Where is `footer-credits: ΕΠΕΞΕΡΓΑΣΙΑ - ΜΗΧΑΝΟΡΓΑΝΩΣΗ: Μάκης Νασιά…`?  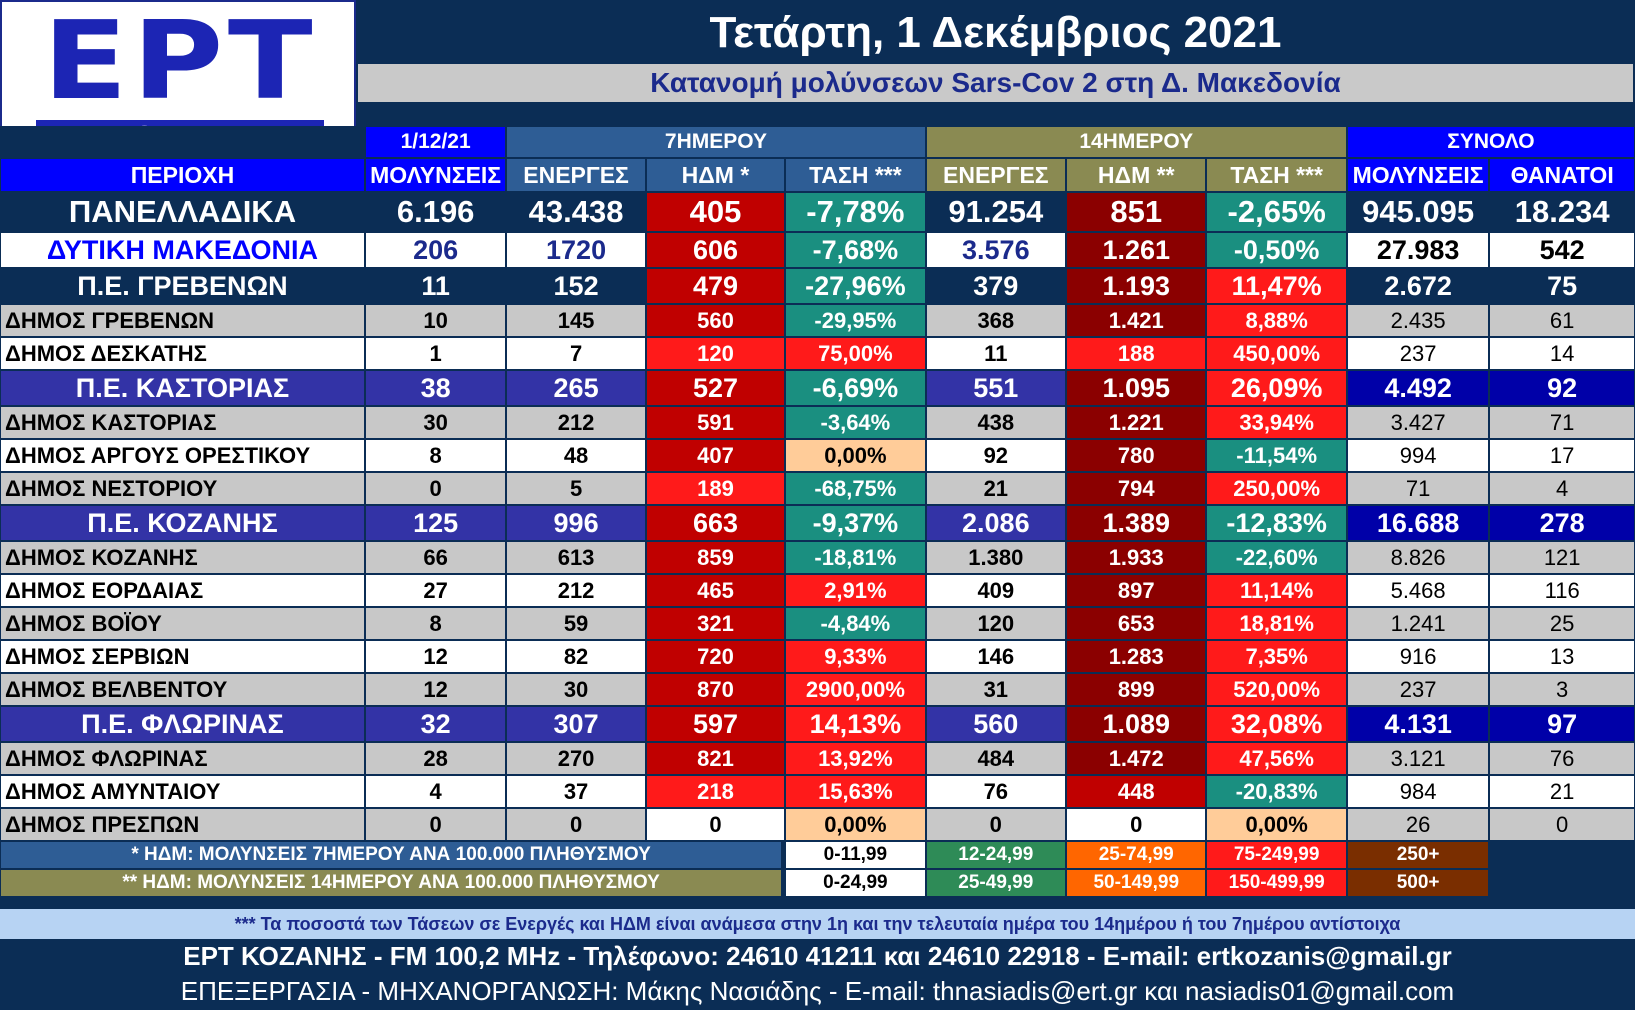 footer-credits: ΕΠΕΞΕΡΓΑΣΙΑ - ΜΗΧΑΝΟΡΓΑΝΩΣΗ: Μάκης Νασιά… is located at coordinates (817, 990).